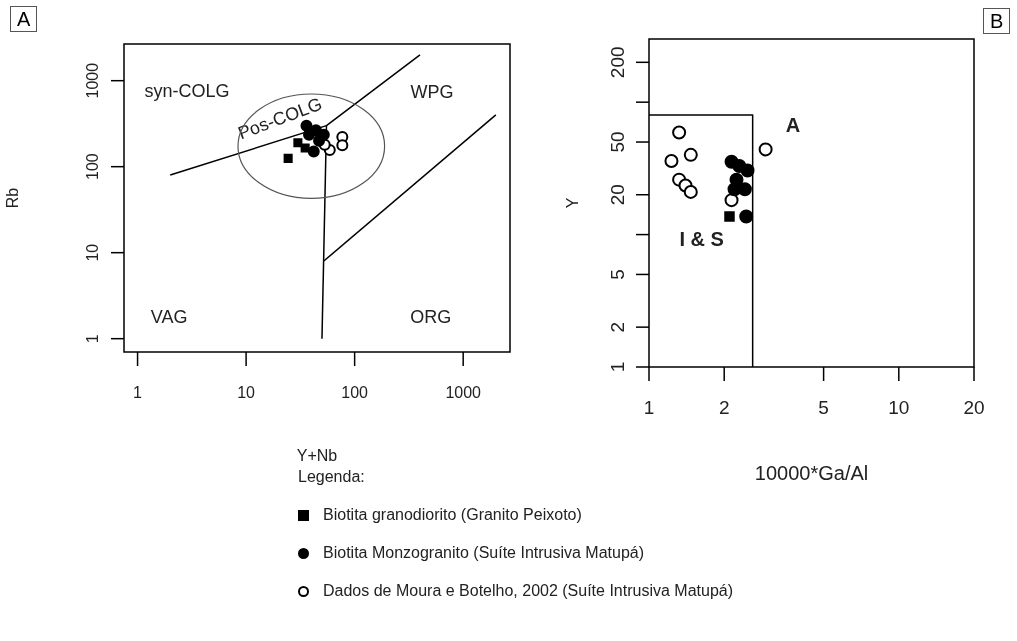 The width and height of the screenshot is (1017, 641). I want to click on y-axis-title: Rb, so click(13, 198).